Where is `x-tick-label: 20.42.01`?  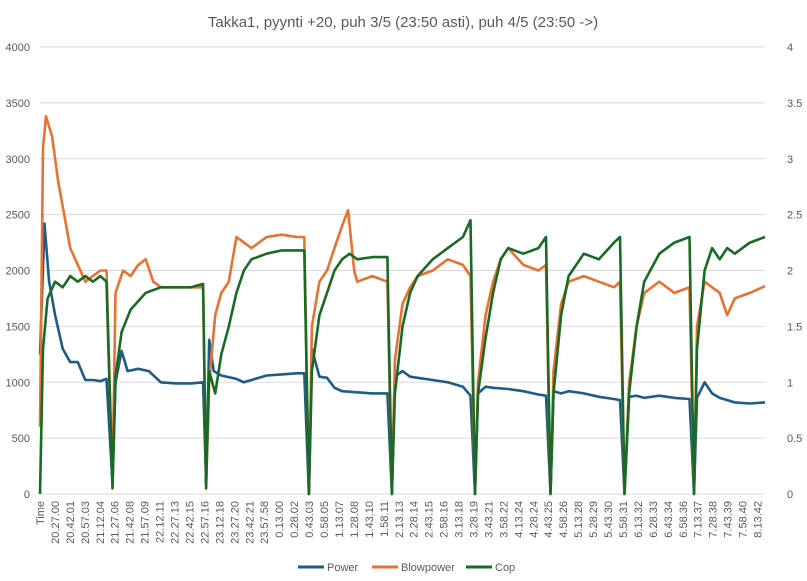 x-tick-label: 20.42.01 is located at coordinates (71, 522).